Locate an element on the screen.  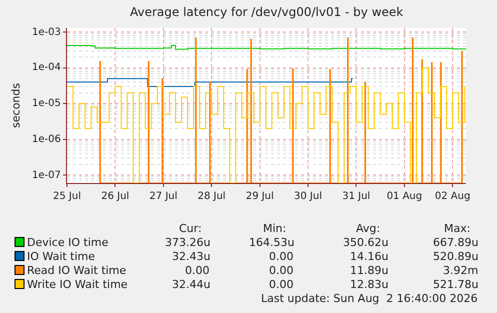
text: Max: is located at coordinates (457, 228).